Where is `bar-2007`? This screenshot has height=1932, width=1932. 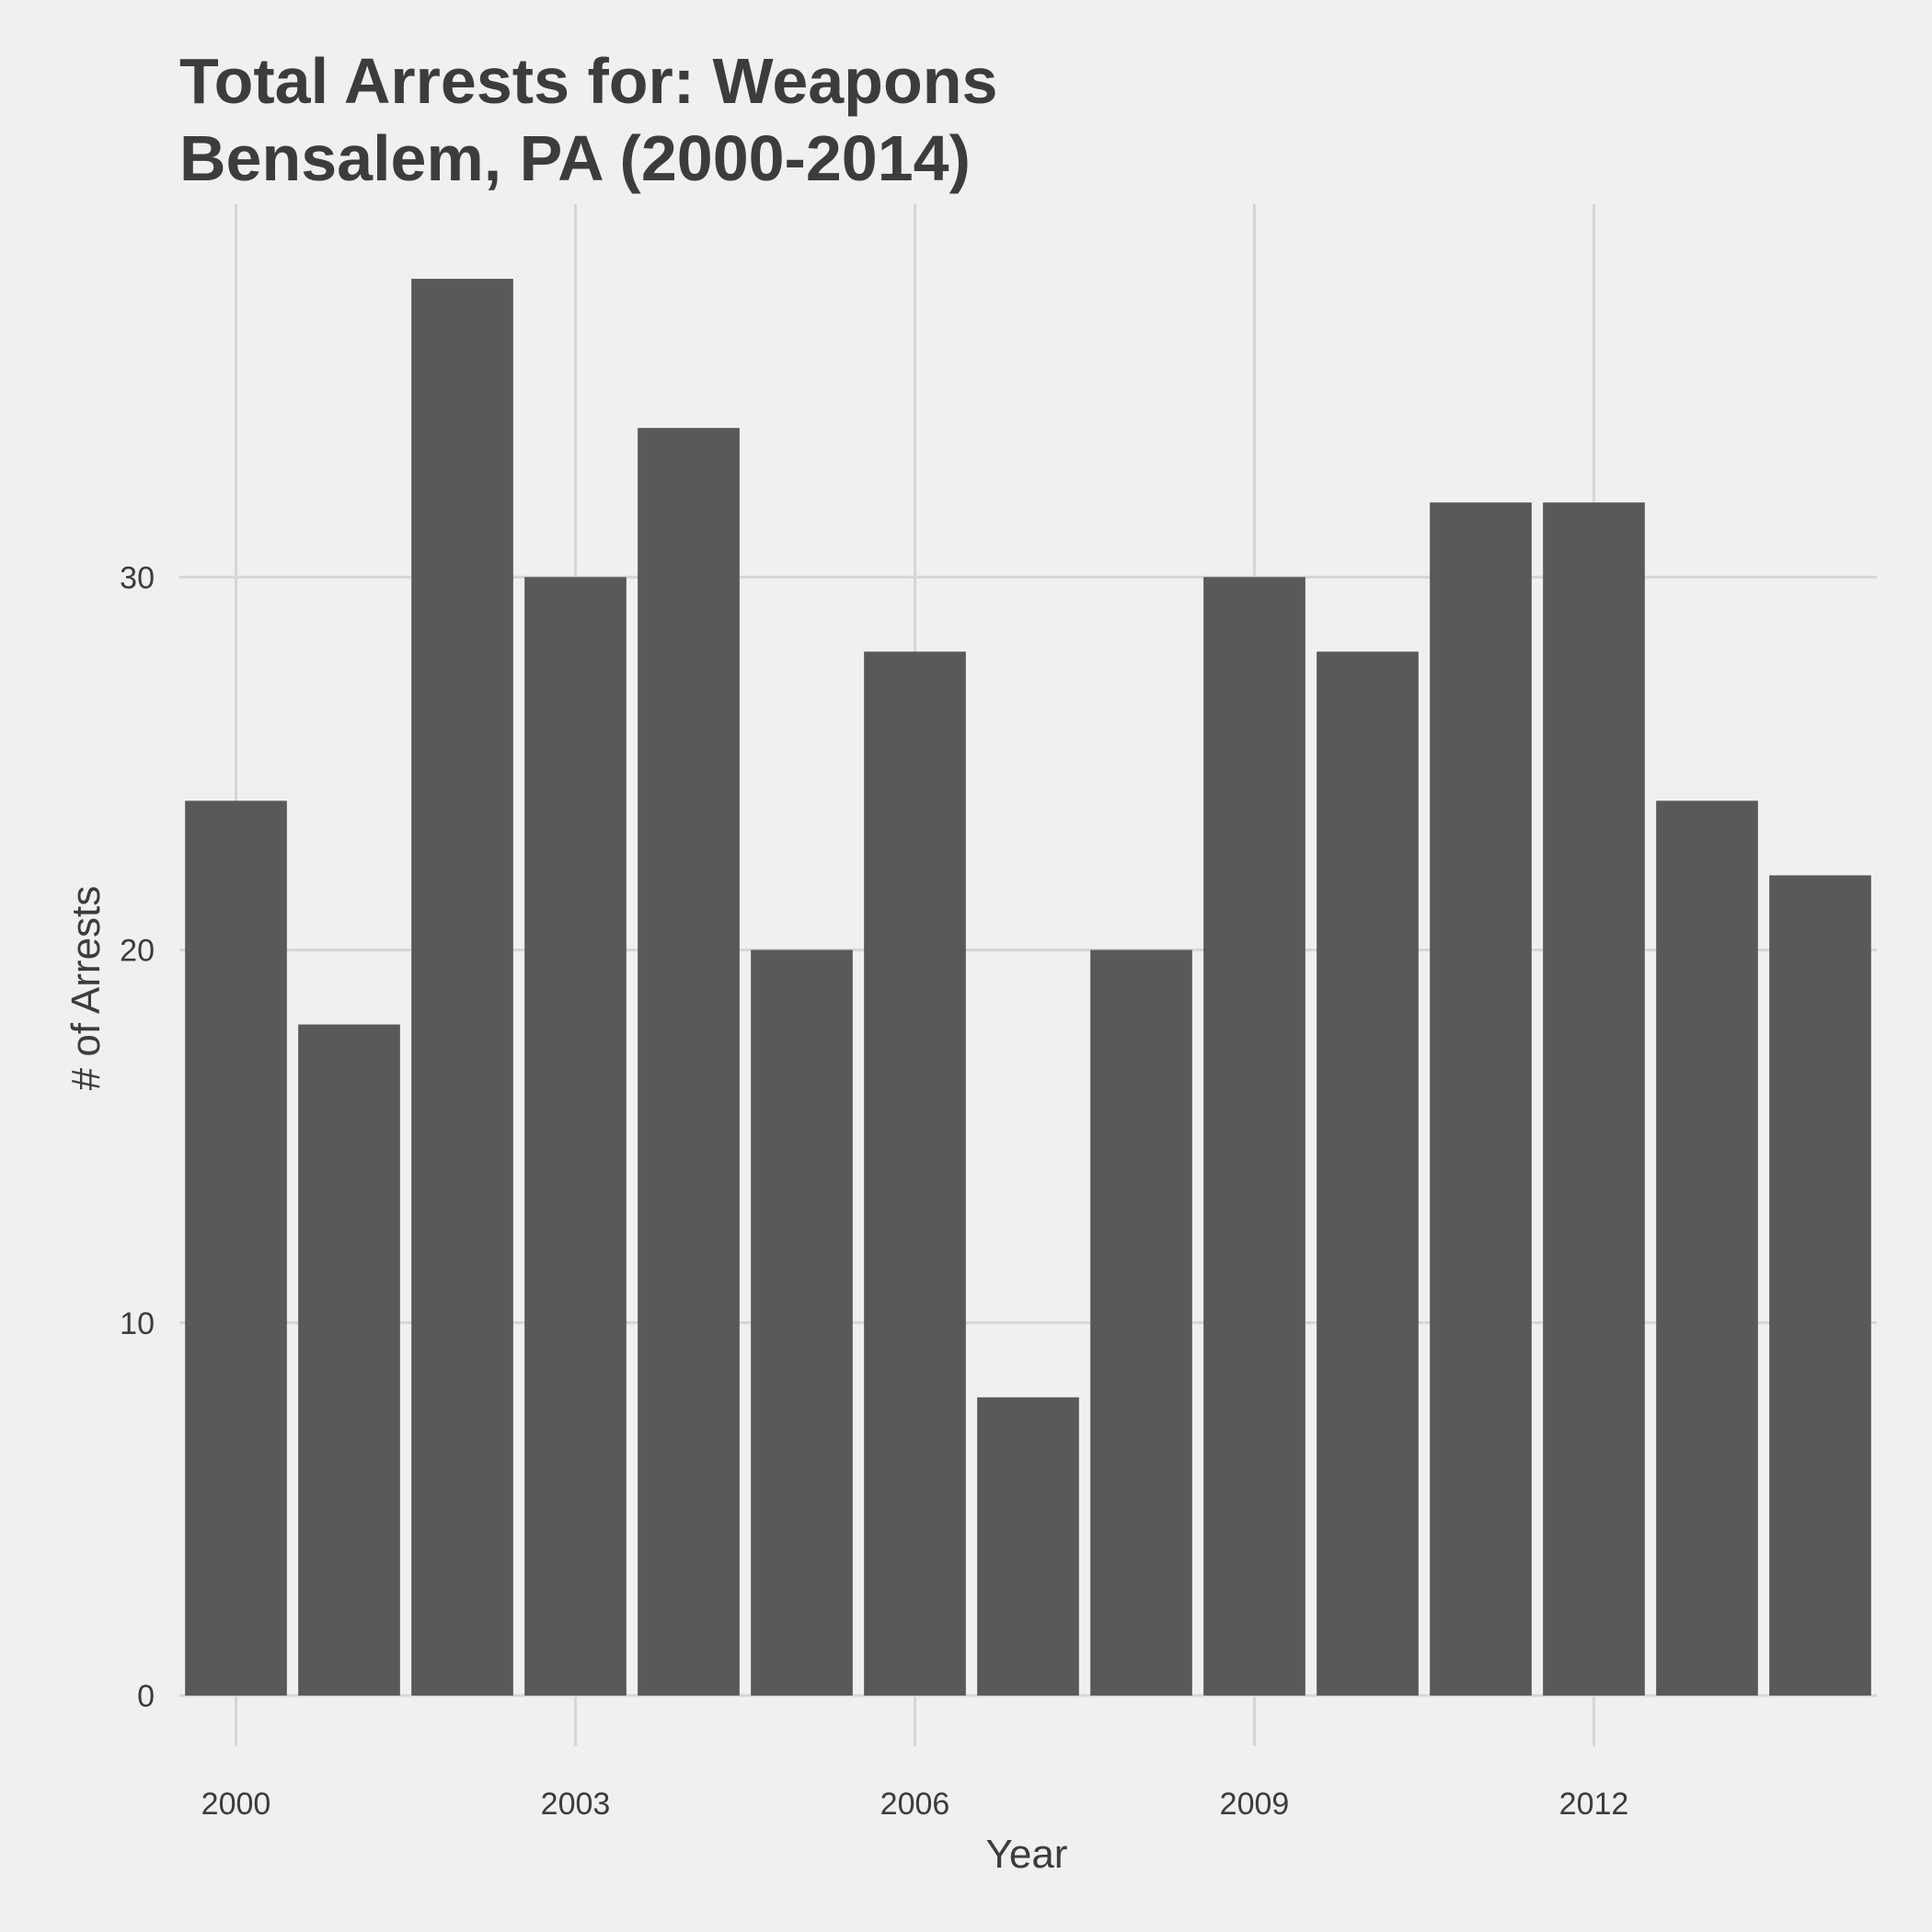 bar-2007 is located at coordinates (1028, 1546).